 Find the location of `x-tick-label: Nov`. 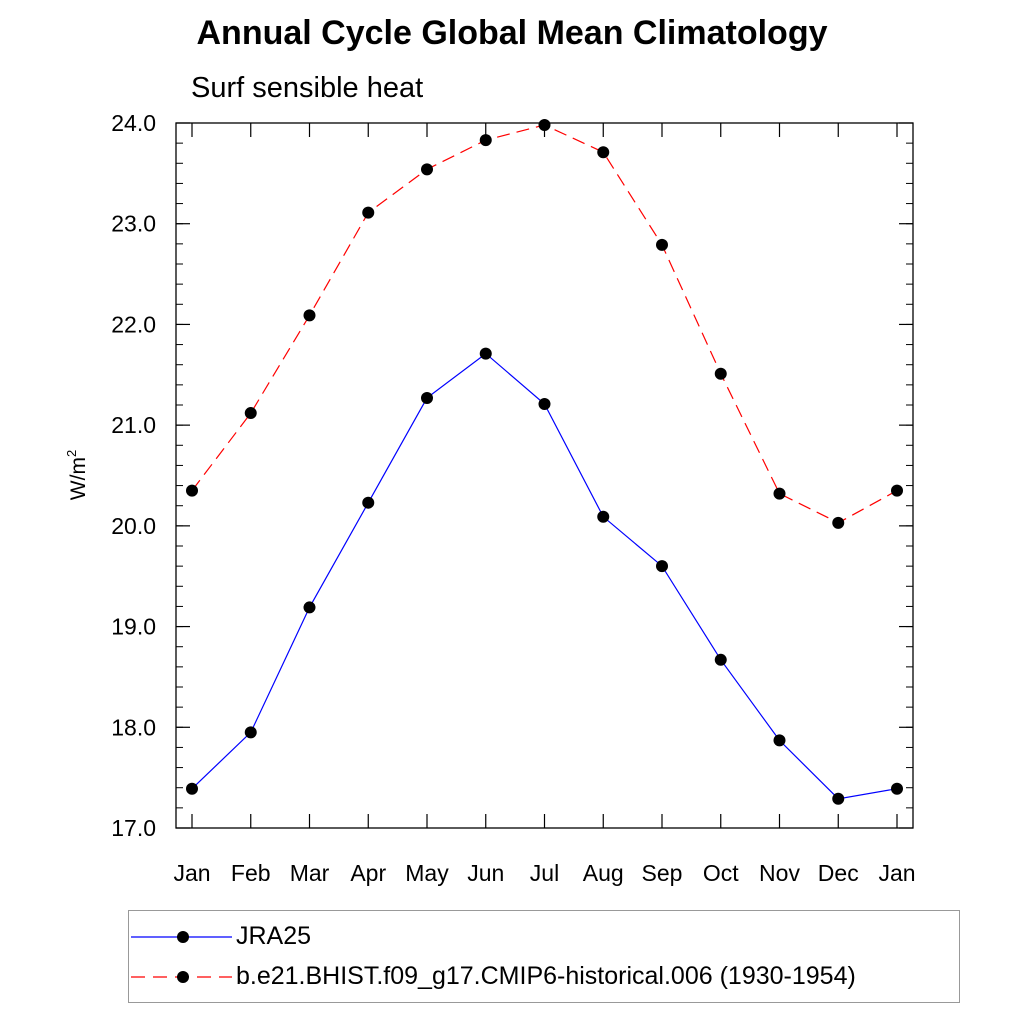

x-tick-label: Nov is located at coordinates (779, 873).